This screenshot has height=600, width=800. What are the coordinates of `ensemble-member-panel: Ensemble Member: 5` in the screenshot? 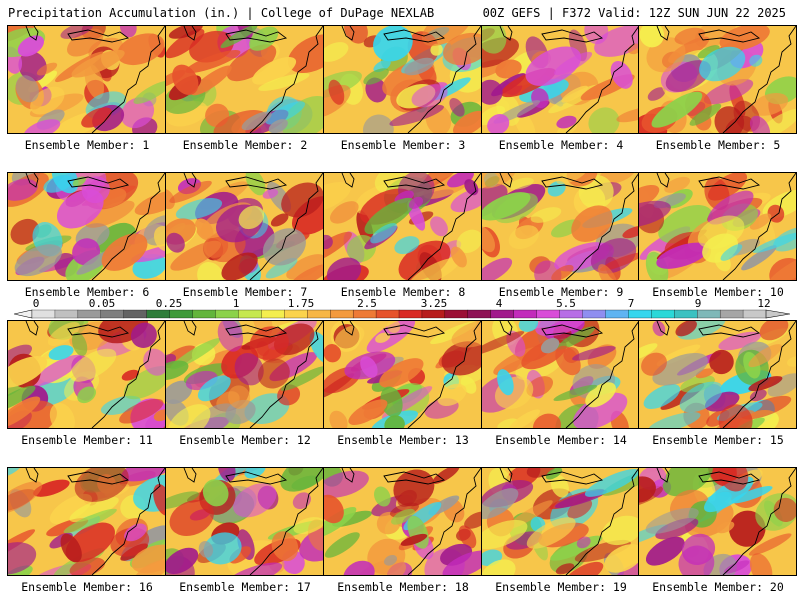 It's located at (718, 88).